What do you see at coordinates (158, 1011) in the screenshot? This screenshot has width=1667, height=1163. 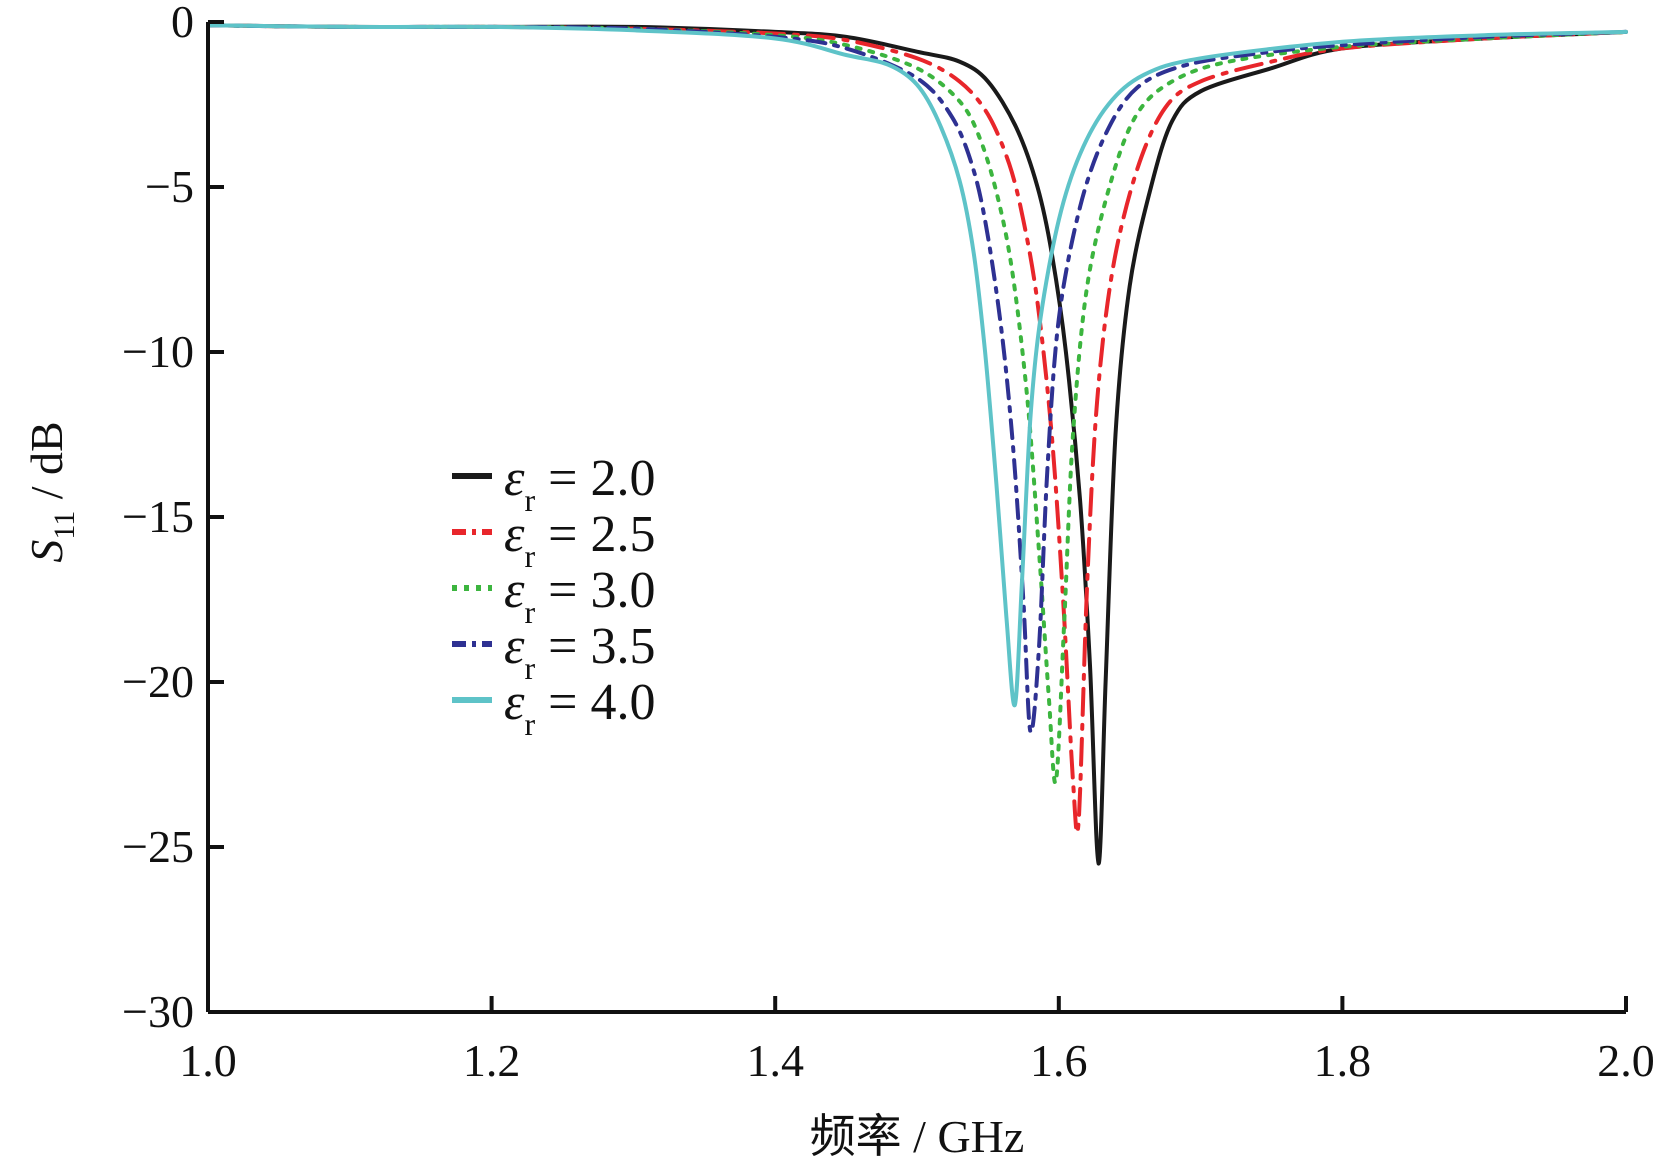 I see `y-tick-label: −30` at bounding box center [158, 1011].